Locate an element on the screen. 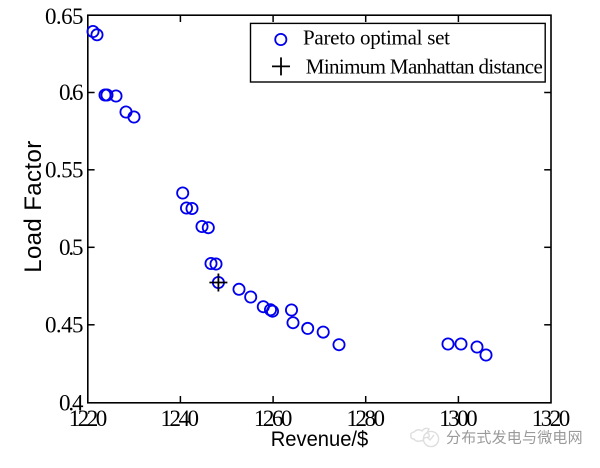 Image resolution: width=600 pixels, height=468 pixels. svg-text: 0.6 is located at coordinates (71, 92).